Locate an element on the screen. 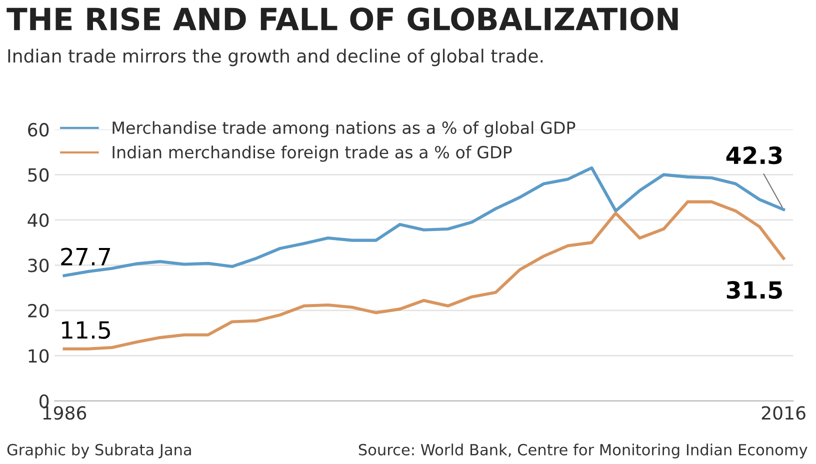 The height and width of the screenshot is (464, 816). chart-title: THE RISE AND FALL OF GLOBALIZATION is located at coordinates (342, 19).